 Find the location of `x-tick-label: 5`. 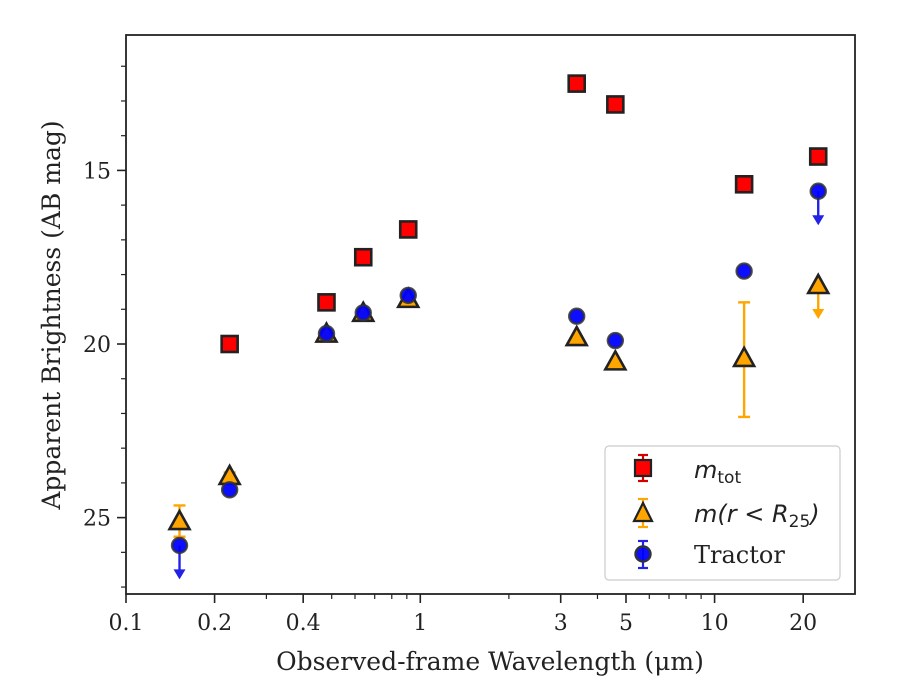

x-tick-label: 5 is located at coordinates (626, 623).